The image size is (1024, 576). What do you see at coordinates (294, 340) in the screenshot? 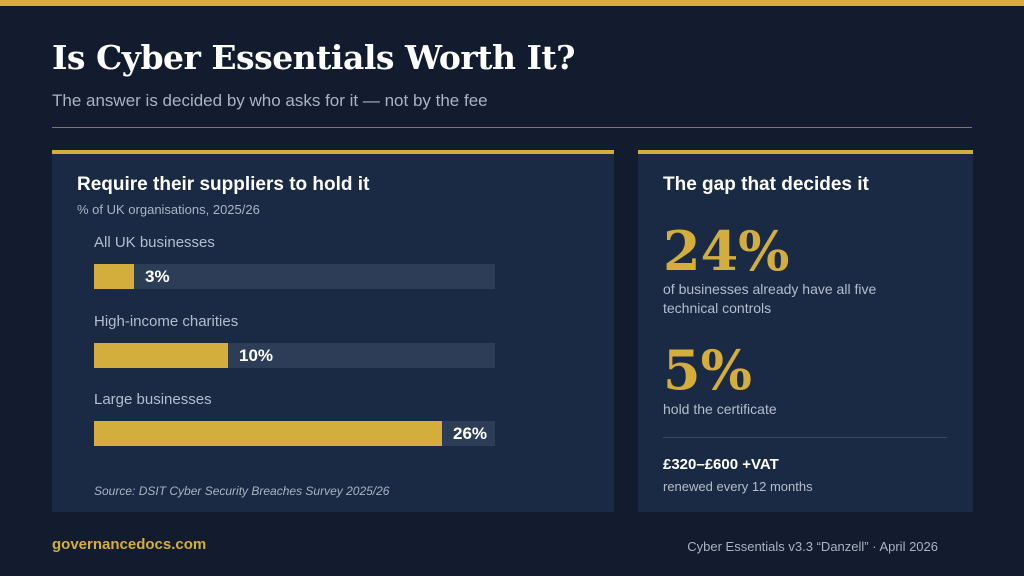
I see `bar-group-high-income-charities: High-income charities 10%` at bounding box center [294, 340].